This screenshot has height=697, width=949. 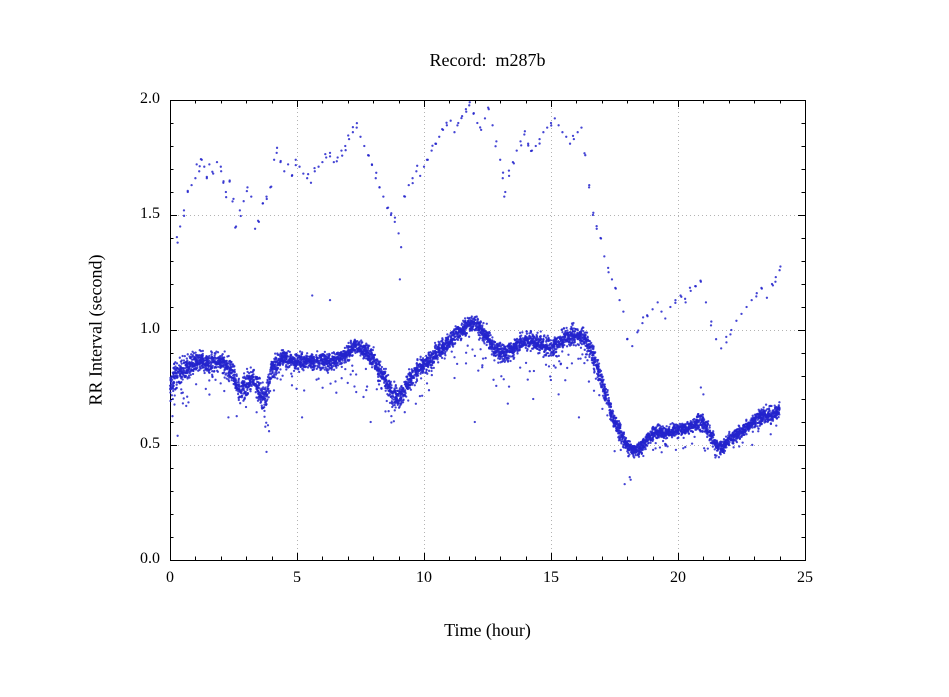 What do you see at coordinates (487, 630) in the screenshot?
I see `x-axis-label: Time (hour)` at bounding box center [487, 630].